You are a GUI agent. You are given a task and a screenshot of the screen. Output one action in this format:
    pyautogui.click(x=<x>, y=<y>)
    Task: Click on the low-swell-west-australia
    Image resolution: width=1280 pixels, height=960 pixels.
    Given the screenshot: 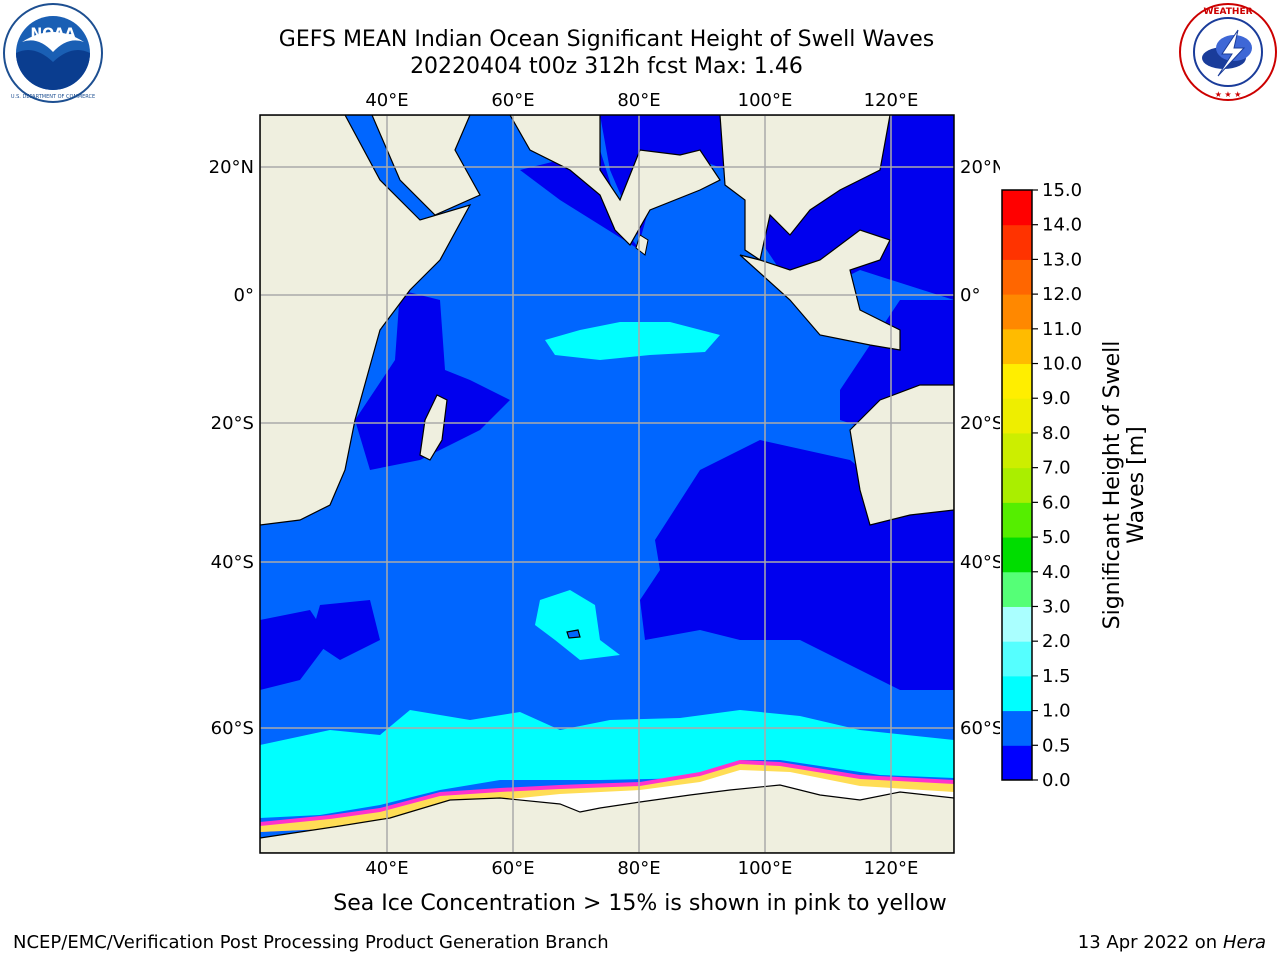 What is the action you would take?
    pyautogui.click(x=897, y=365)
    